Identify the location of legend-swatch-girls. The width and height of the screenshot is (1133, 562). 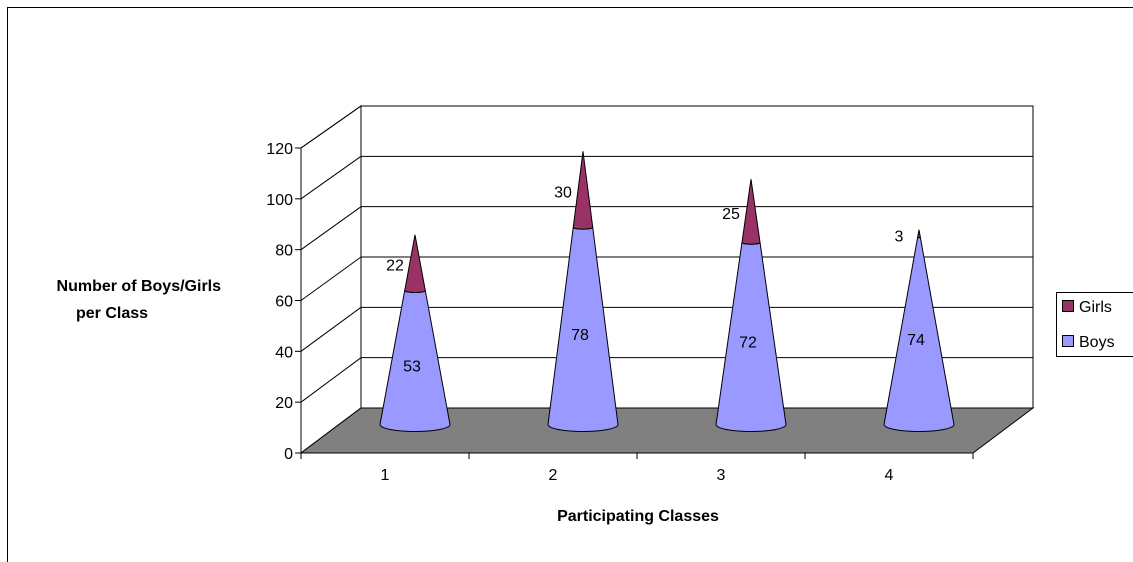
(1068, 306).